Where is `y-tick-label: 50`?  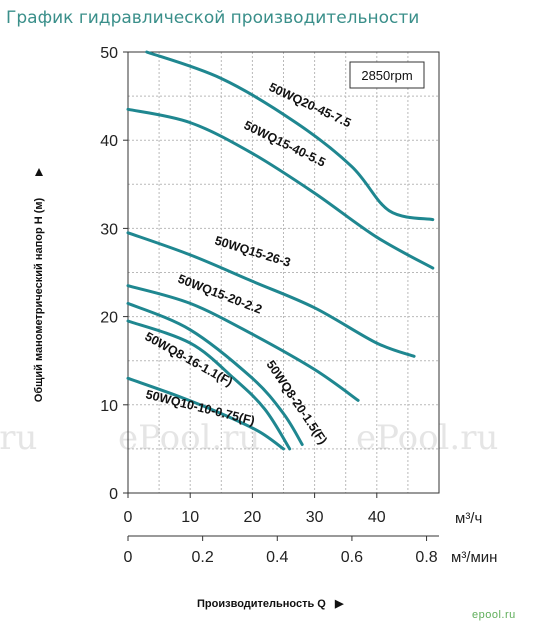 y-tick-label: 50 is located at coordinates (109, 53).